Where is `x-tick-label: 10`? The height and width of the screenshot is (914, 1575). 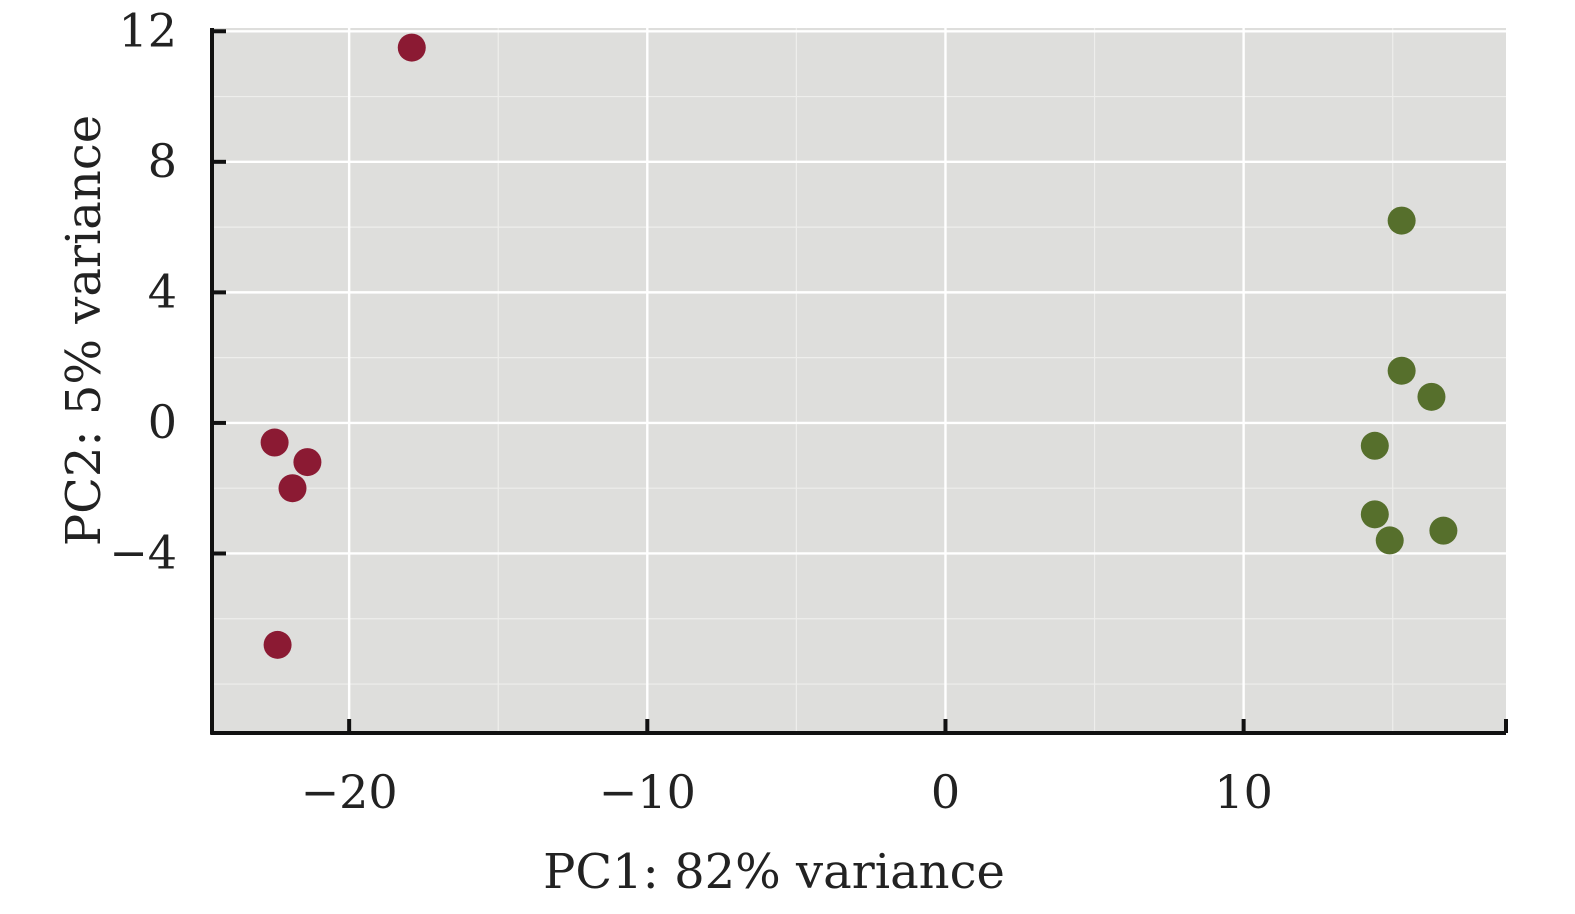
x-tick-label: 10 is located at coordinates (1243, 792).